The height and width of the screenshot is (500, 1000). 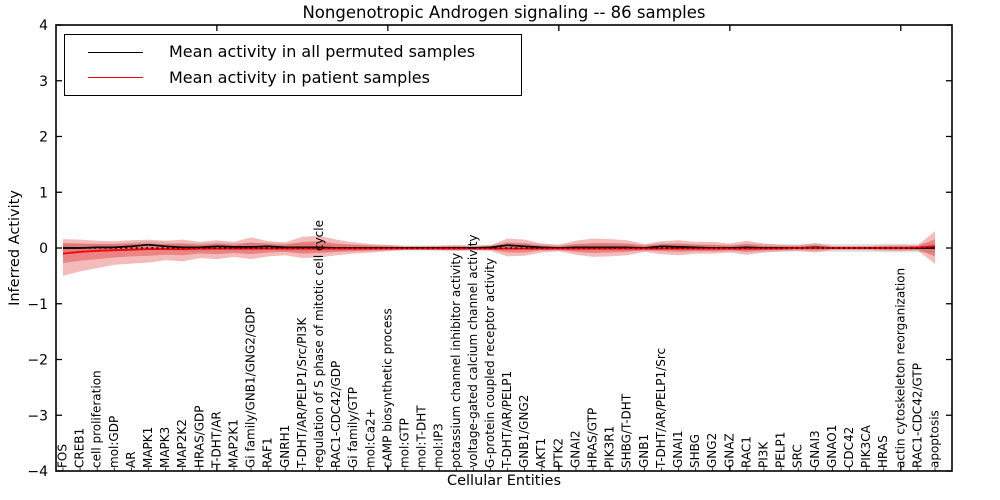 I want to click on x-tick-label: HRAS, so click(x=883, y=451).